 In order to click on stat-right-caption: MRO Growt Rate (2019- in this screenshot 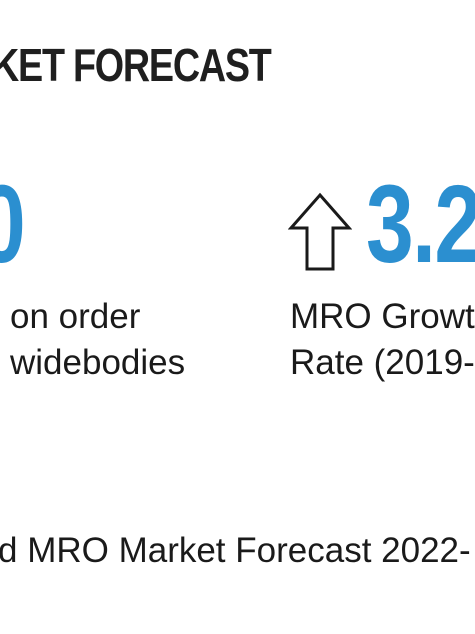, I will do `click(382, 340)`.